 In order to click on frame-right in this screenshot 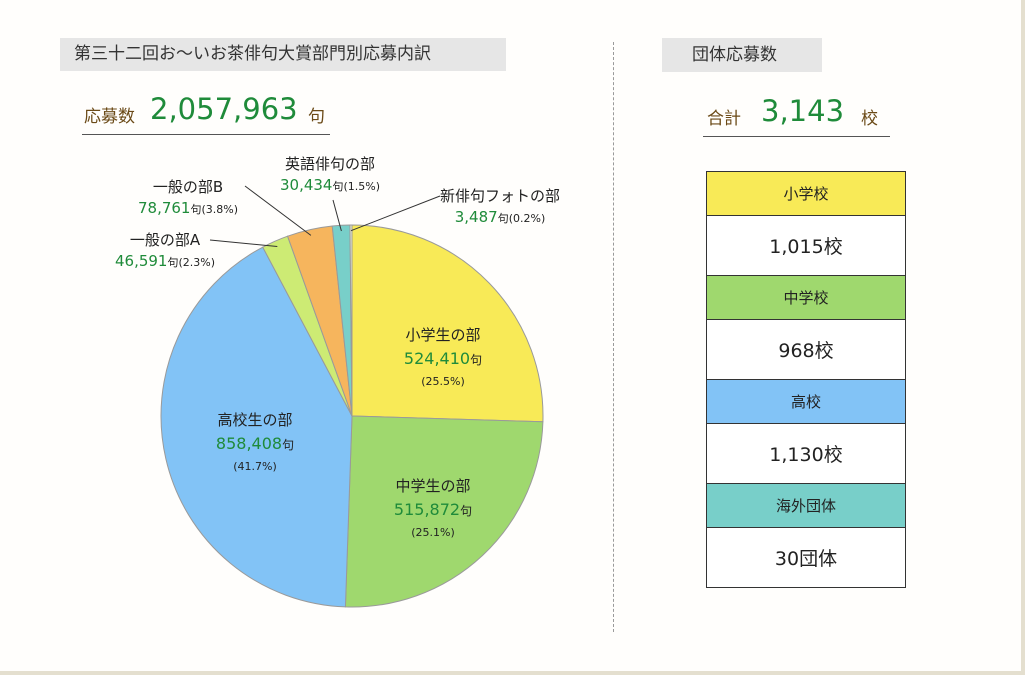, I will do `click(1023, 337)`.